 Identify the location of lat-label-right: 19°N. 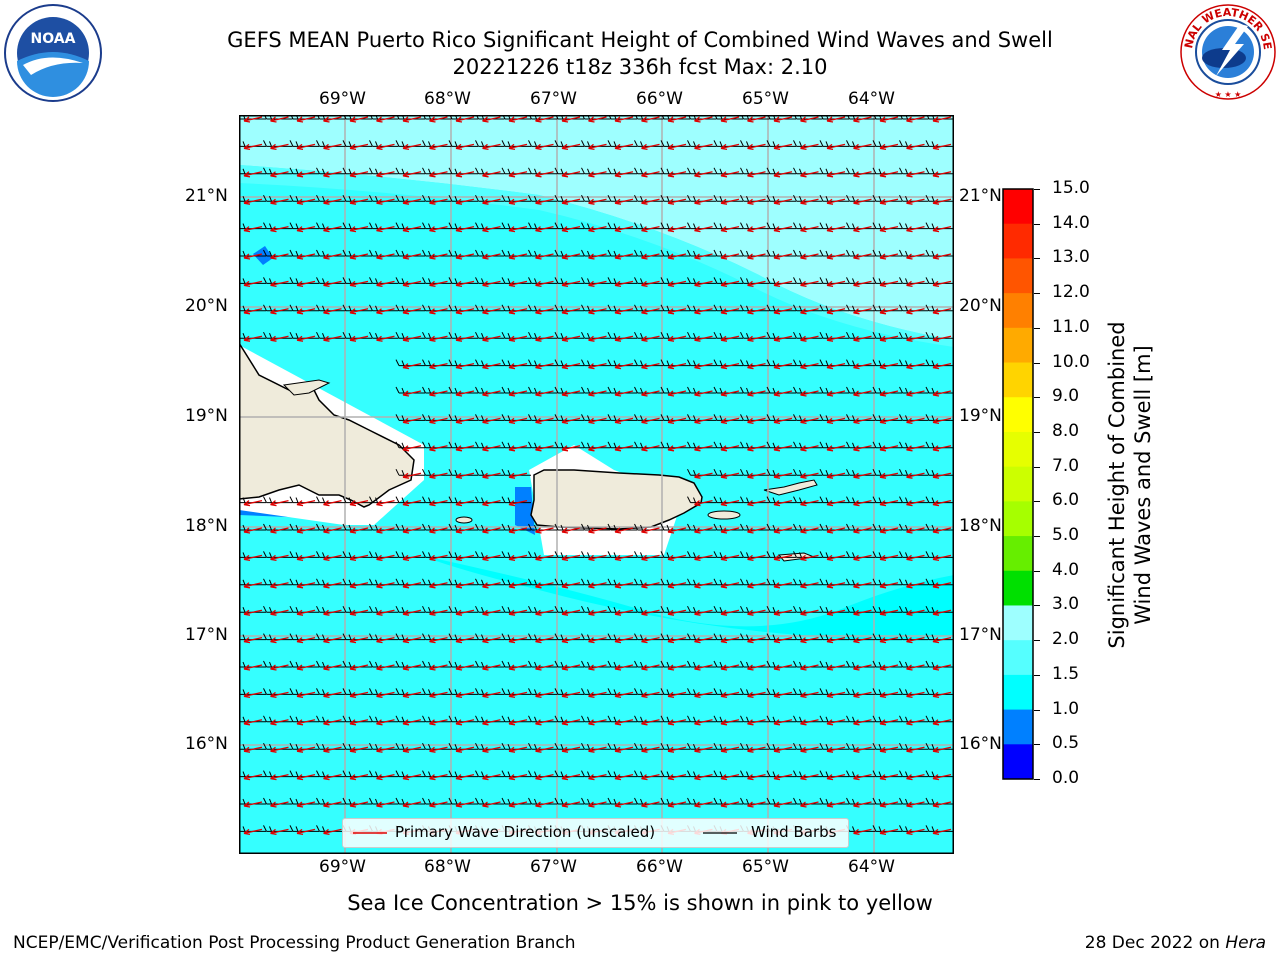
(980, 416).